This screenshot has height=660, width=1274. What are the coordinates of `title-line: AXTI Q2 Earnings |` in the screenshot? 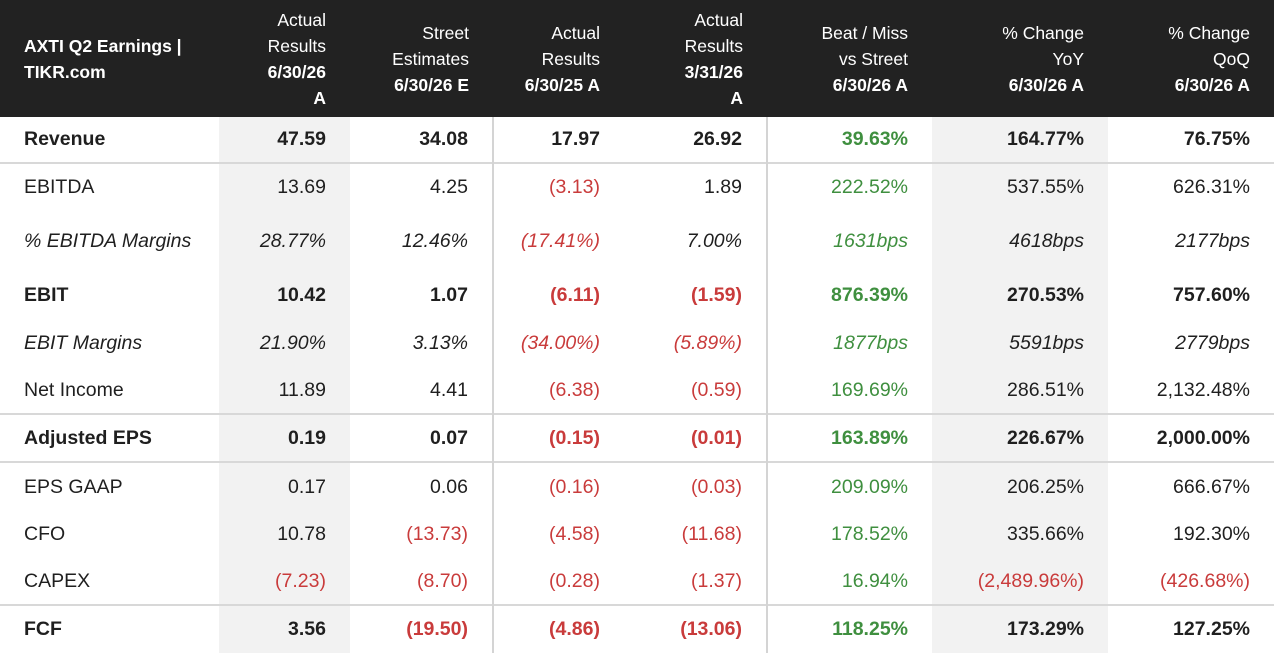 It's located at (103, 45).